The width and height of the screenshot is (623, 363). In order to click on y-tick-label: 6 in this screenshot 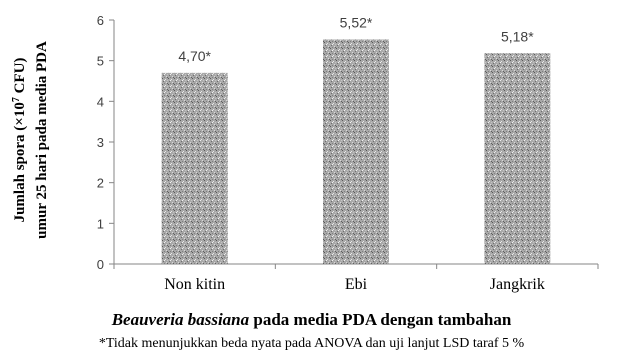, I will do `click(100, 20)`.